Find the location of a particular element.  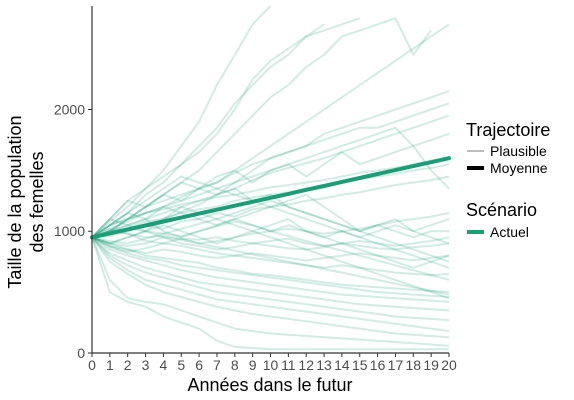

legend-title-scenario: Scénario is located at coordinates (501, 210).